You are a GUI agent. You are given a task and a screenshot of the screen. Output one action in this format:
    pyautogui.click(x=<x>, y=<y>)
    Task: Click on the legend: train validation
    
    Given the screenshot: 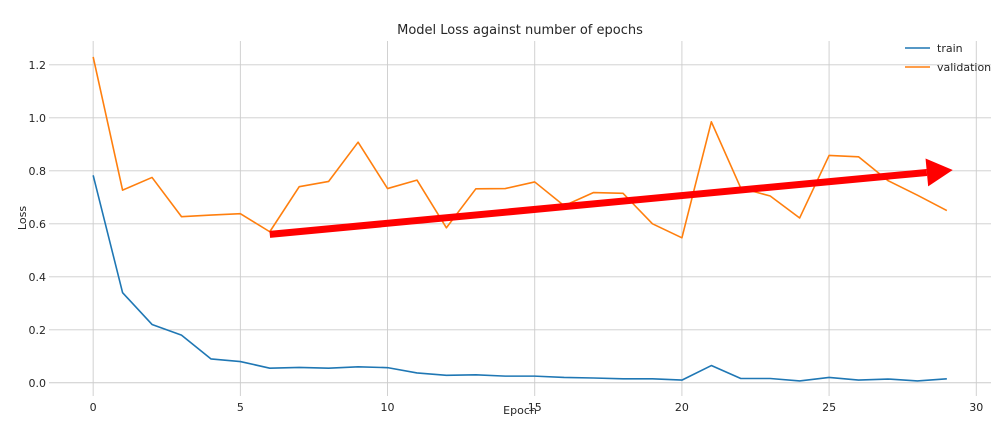 What is the action you would take?
    pyautogui.click(x=948, y=58)
    